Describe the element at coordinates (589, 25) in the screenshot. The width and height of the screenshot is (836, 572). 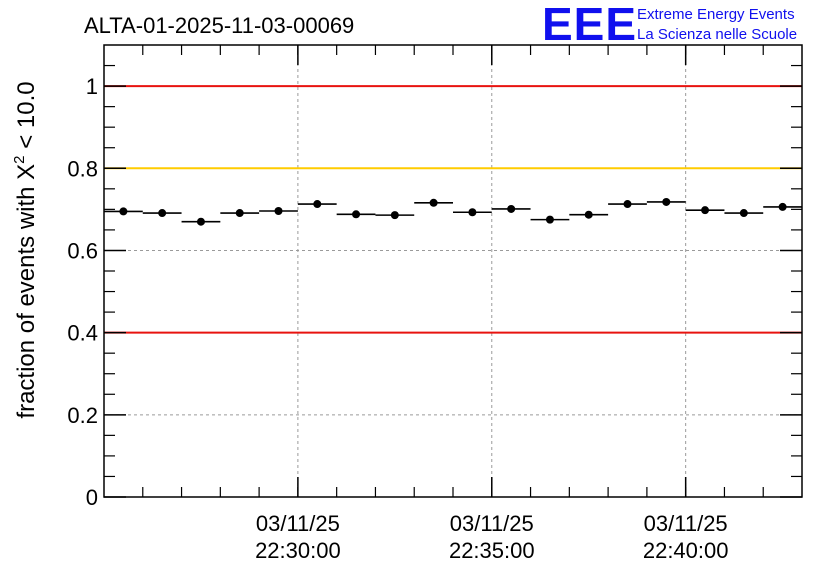
I see `logo-letters: EEE` at that location.